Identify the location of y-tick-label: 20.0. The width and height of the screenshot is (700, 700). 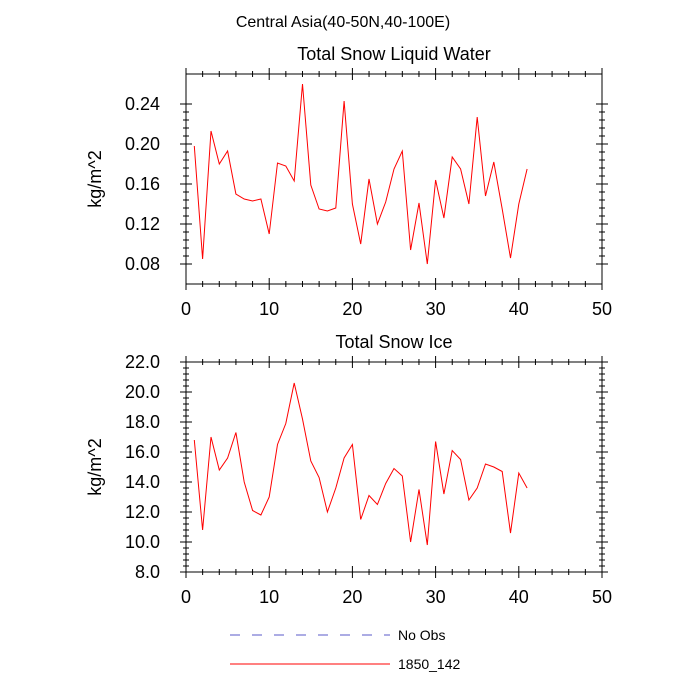
(142, 392).